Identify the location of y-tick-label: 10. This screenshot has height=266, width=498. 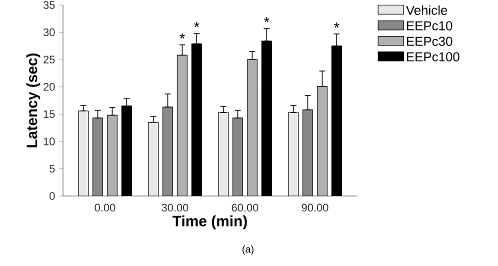
(49, 142).